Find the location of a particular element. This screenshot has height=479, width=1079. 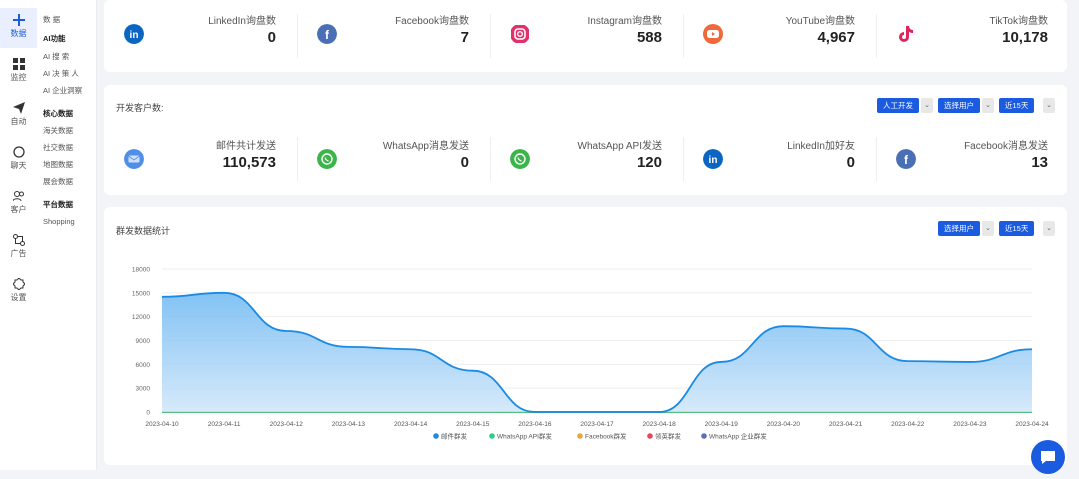

x-tick-label: 2023-04-11 is located at coordinates (224, 424).